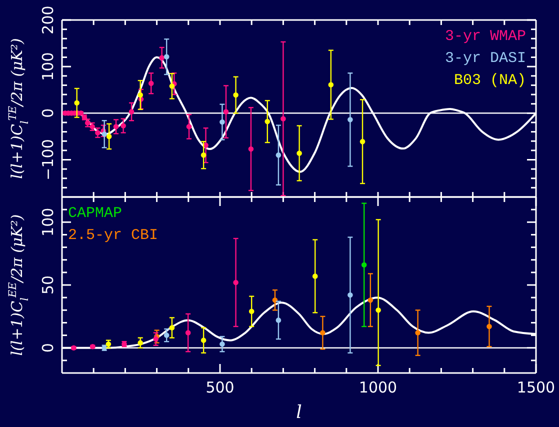  Describe the element at coordinates (48, 159) in the screenshot. I see `y-tick-label: −100` at that location.